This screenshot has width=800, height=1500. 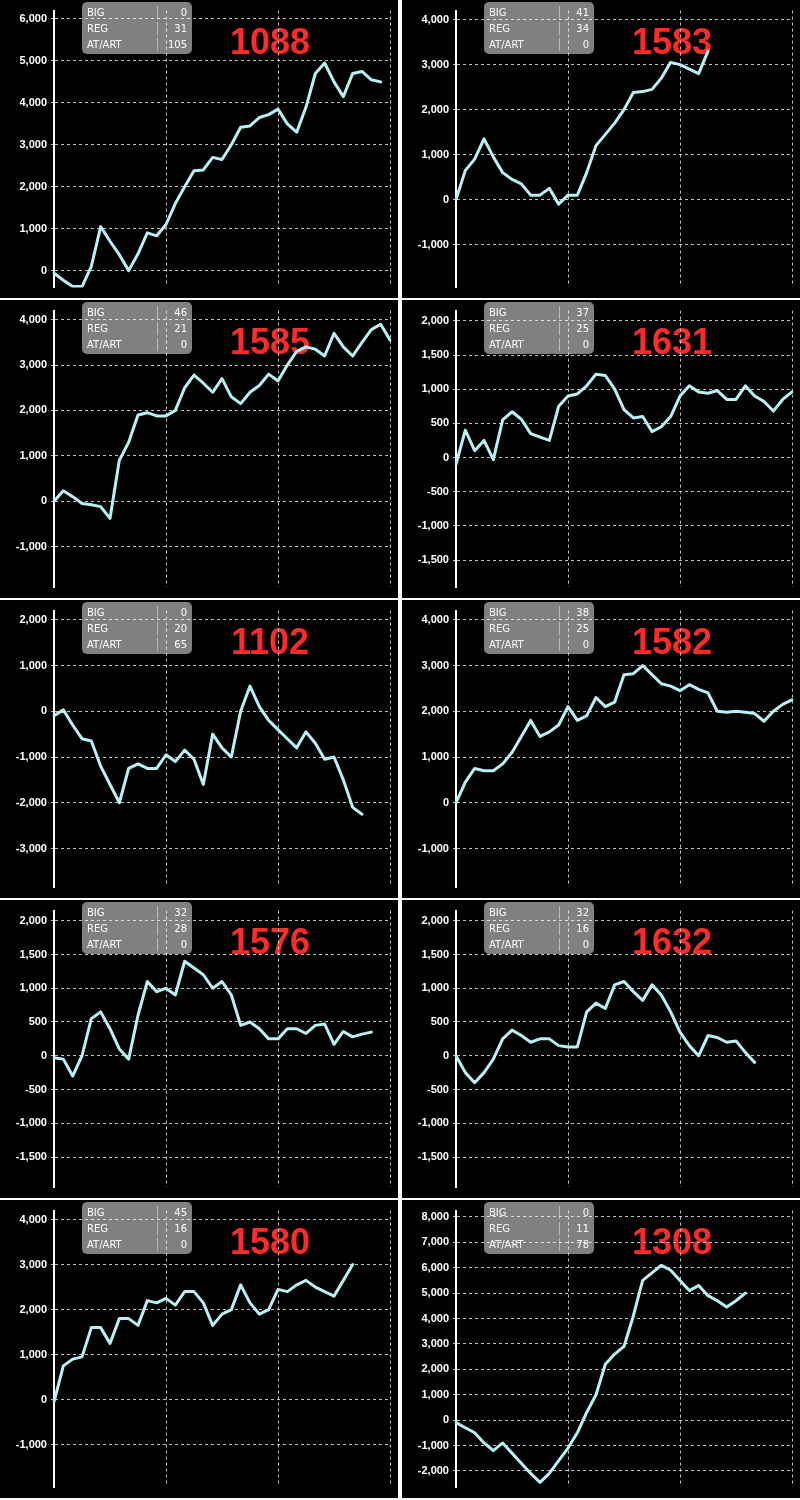 I want to click on annotation: 37, so click(x=582, y=312).